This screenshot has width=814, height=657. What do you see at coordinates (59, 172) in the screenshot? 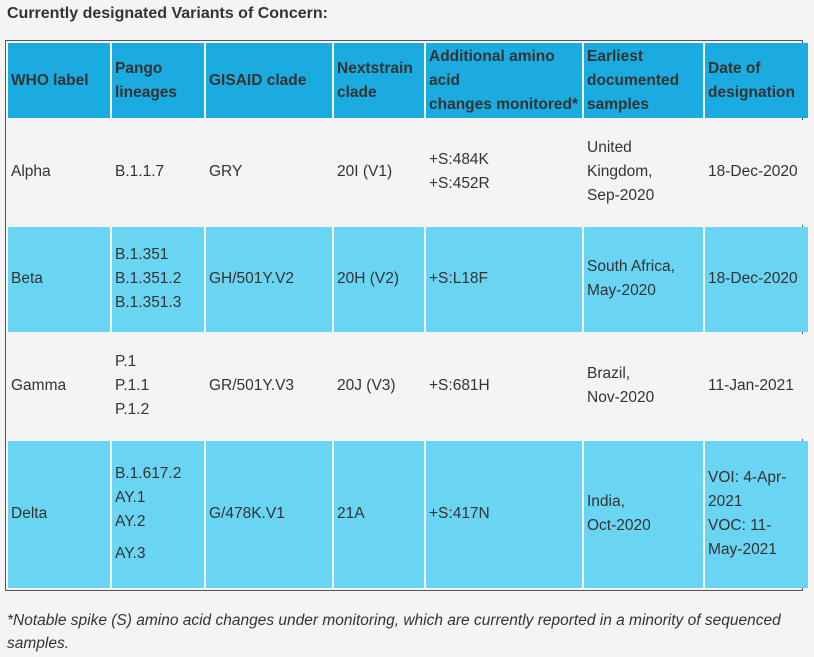
I see `who-label-cell: Alpha` at bounding box center [59, 172].